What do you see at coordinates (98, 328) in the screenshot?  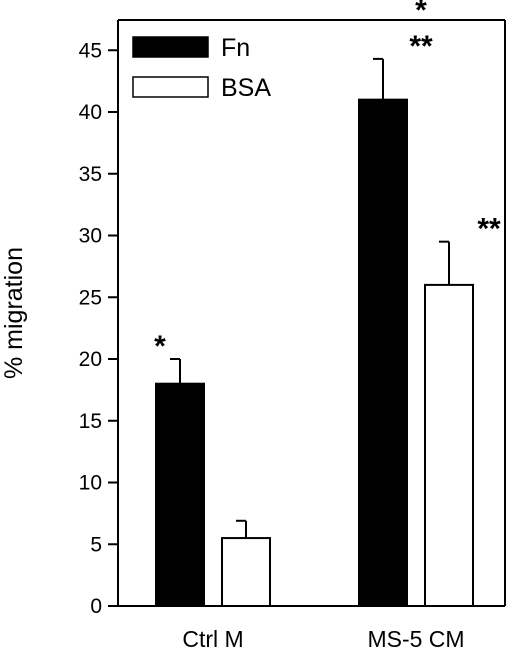 I see `y-ticks: 0 5 10 15 20 25 30 35 40 45` at bounding box center [98, 328].